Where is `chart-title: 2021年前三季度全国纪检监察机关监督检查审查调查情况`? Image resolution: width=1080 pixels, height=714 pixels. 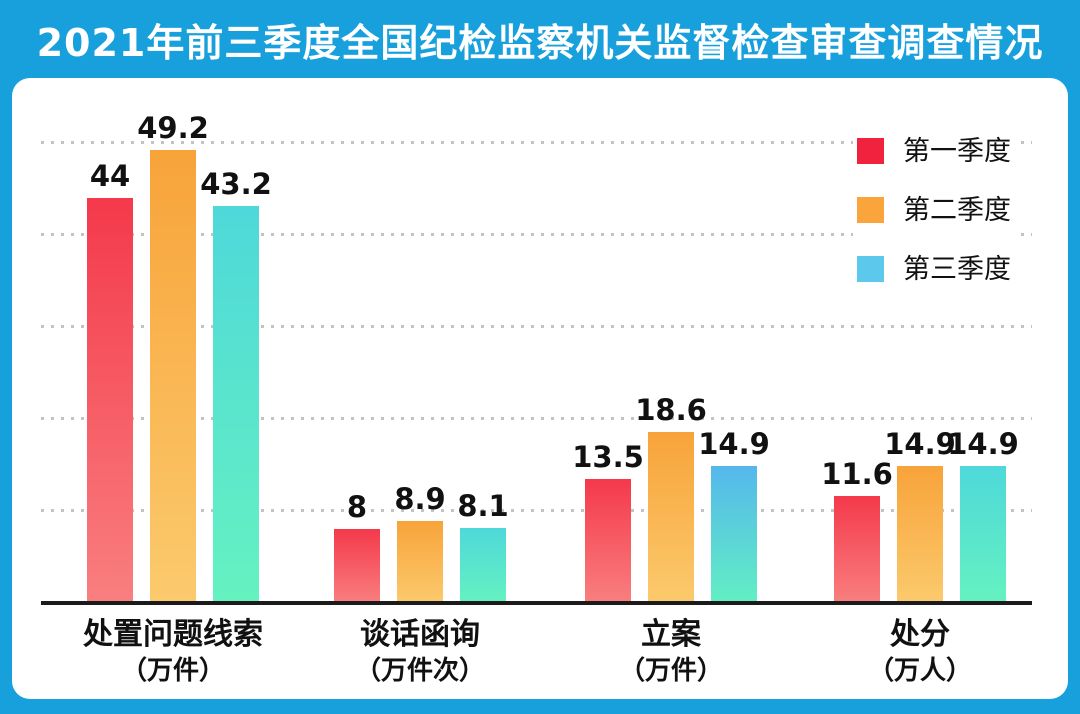 chart-title: 2021年前三季度全国纪检监察机关监督检查审查调查情况 is located at coordinates (540, 42).